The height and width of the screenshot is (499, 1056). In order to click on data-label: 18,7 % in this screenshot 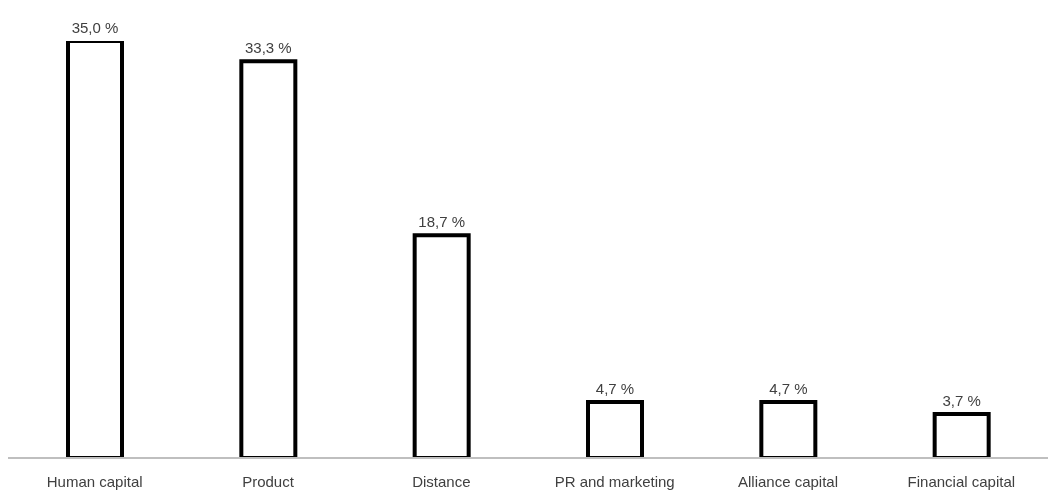, I will do `click(442, 222)`.